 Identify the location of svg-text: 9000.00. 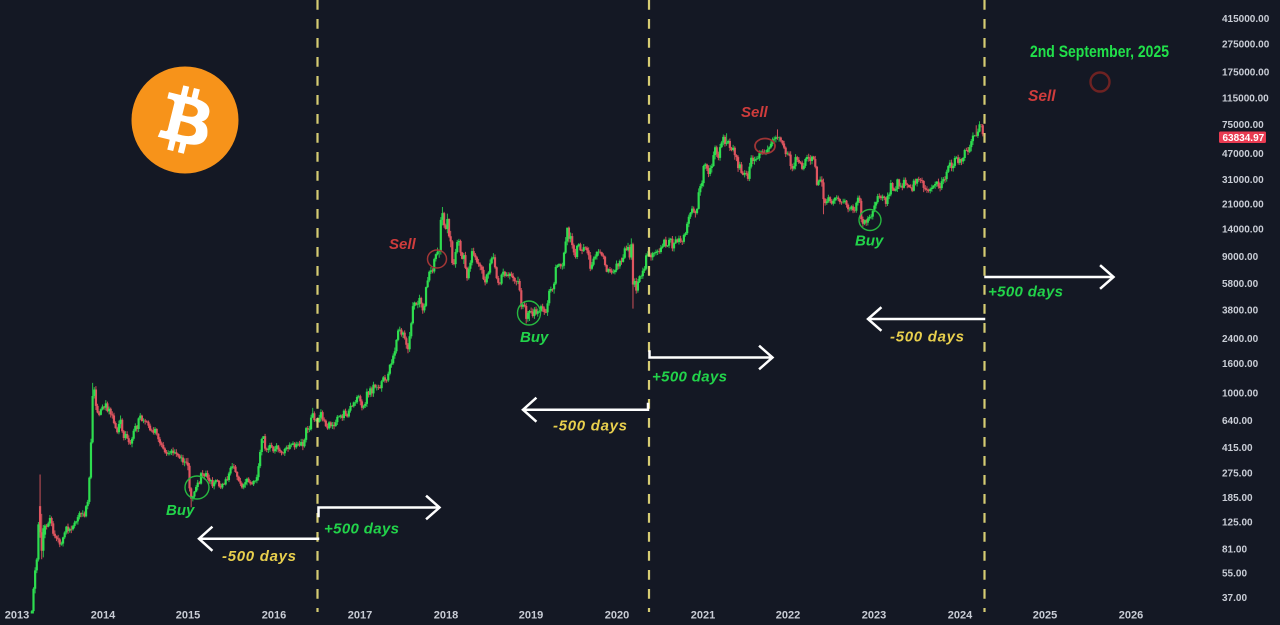
(1240, 257).